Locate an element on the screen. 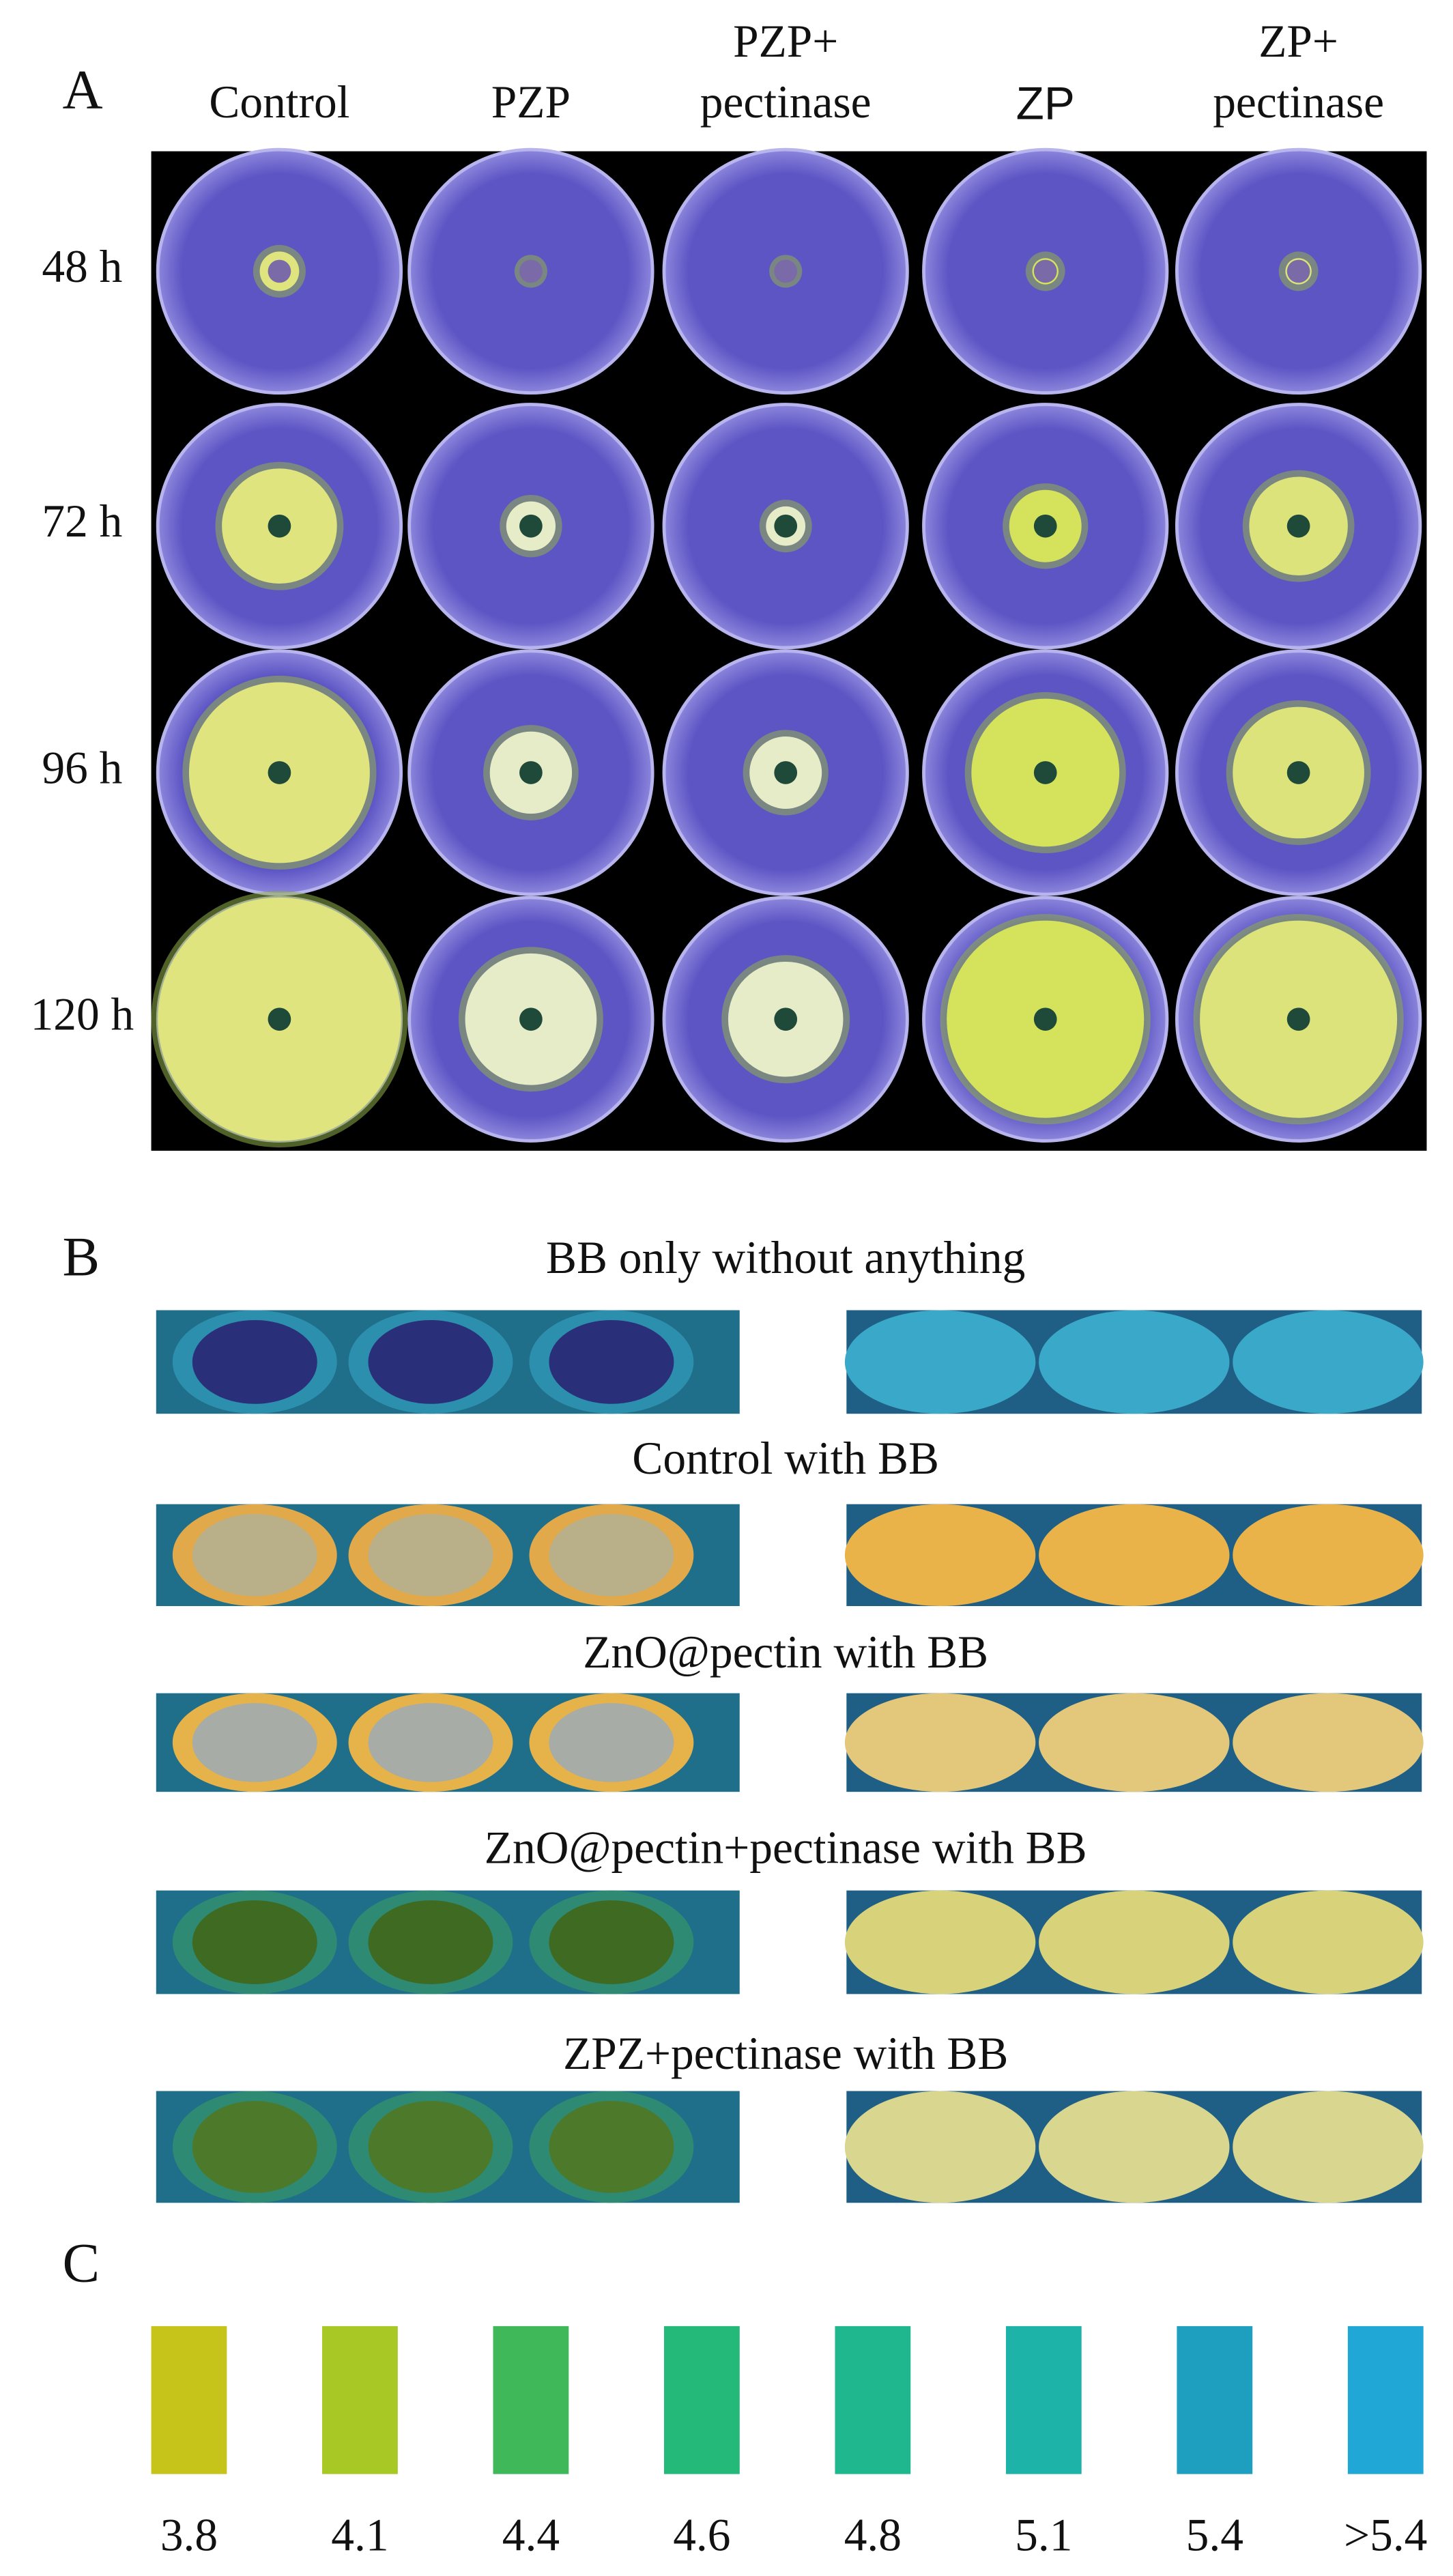 Image resolution: width=1453 pixels, height=2576 pixels. column-header: PZP+ is located at coordinates (785, 41).